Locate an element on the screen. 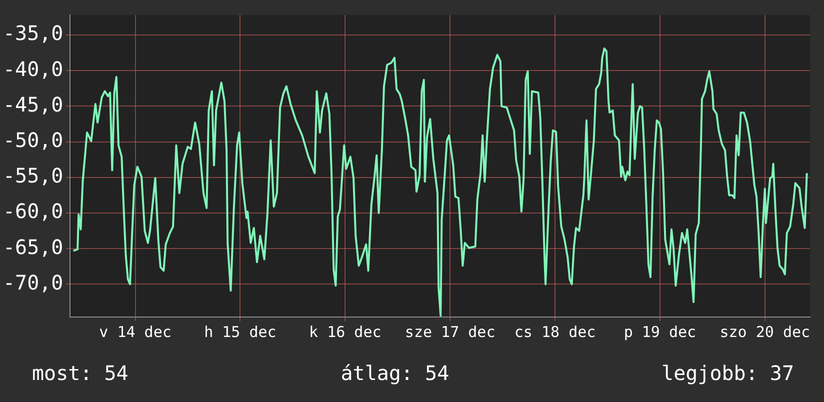 Image resolution: width=824 pixels, height=402 pixels. y-tick-label: -50,0 is located at coordinates (33, 140).